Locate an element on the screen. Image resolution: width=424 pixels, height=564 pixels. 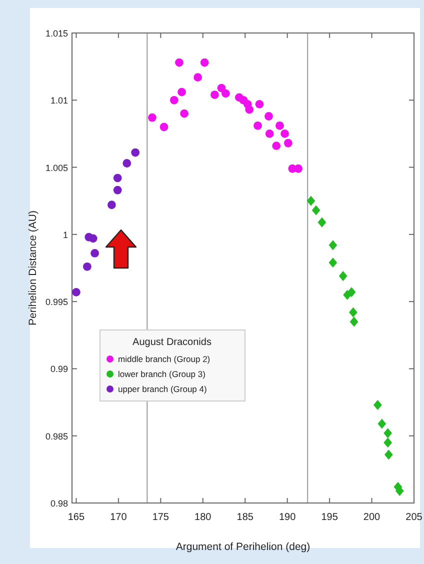
legend-label: lower branch (Group 3) is located at coordinates (162, 374).